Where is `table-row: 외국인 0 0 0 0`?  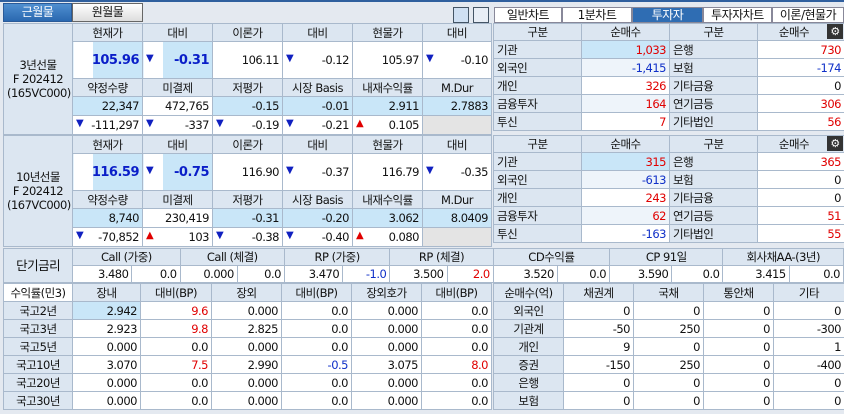
table-row: 외국인 0 0 0 0 is located at coordinates (668, 310).